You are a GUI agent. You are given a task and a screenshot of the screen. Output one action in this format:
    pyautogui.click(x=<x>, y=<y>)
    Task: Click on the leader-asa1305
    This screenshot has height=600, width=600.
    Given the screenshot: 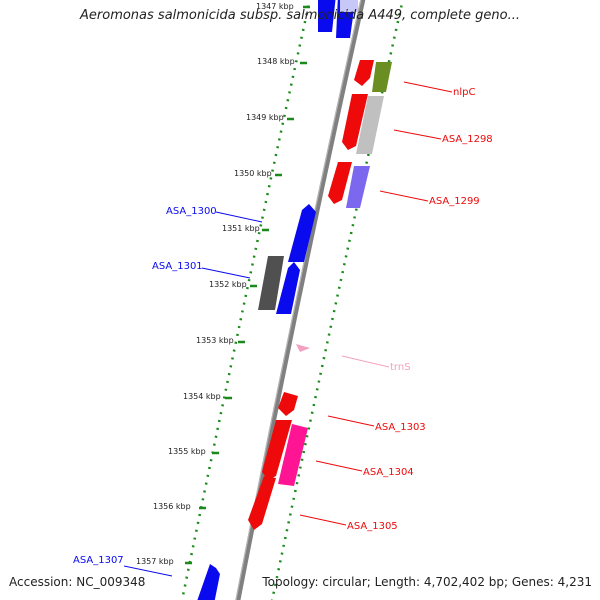 What is the action you would take?
    pyautogui.click(x=323, y=520)
    